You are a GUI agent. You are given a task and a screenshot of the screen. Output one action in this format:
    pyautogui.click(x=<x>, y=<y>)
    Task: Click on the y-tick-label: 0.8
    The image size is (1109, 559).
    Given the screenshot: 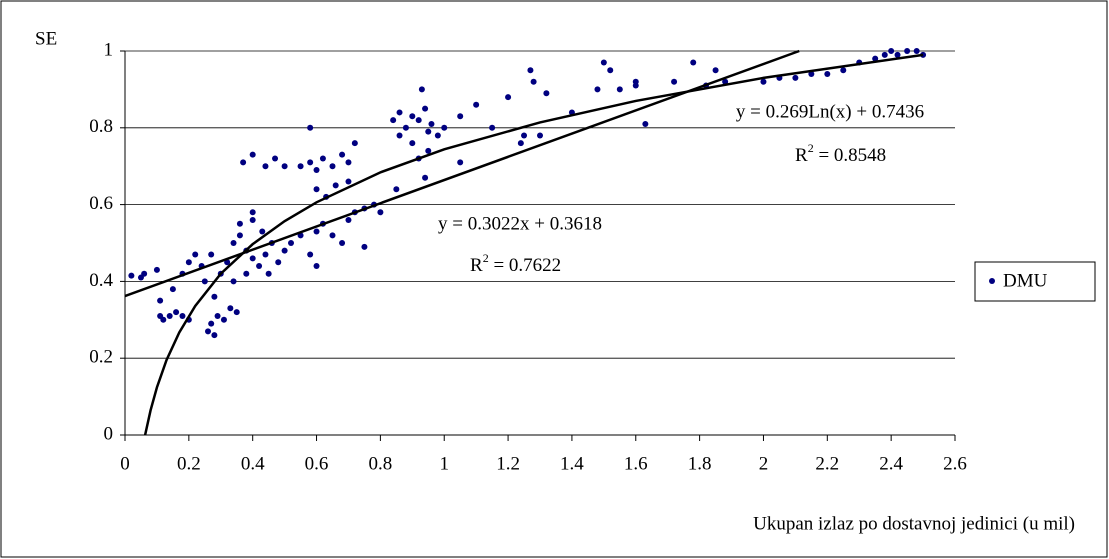 What is the action you would take?
    pyautogui.click(x=101, y=126)
    